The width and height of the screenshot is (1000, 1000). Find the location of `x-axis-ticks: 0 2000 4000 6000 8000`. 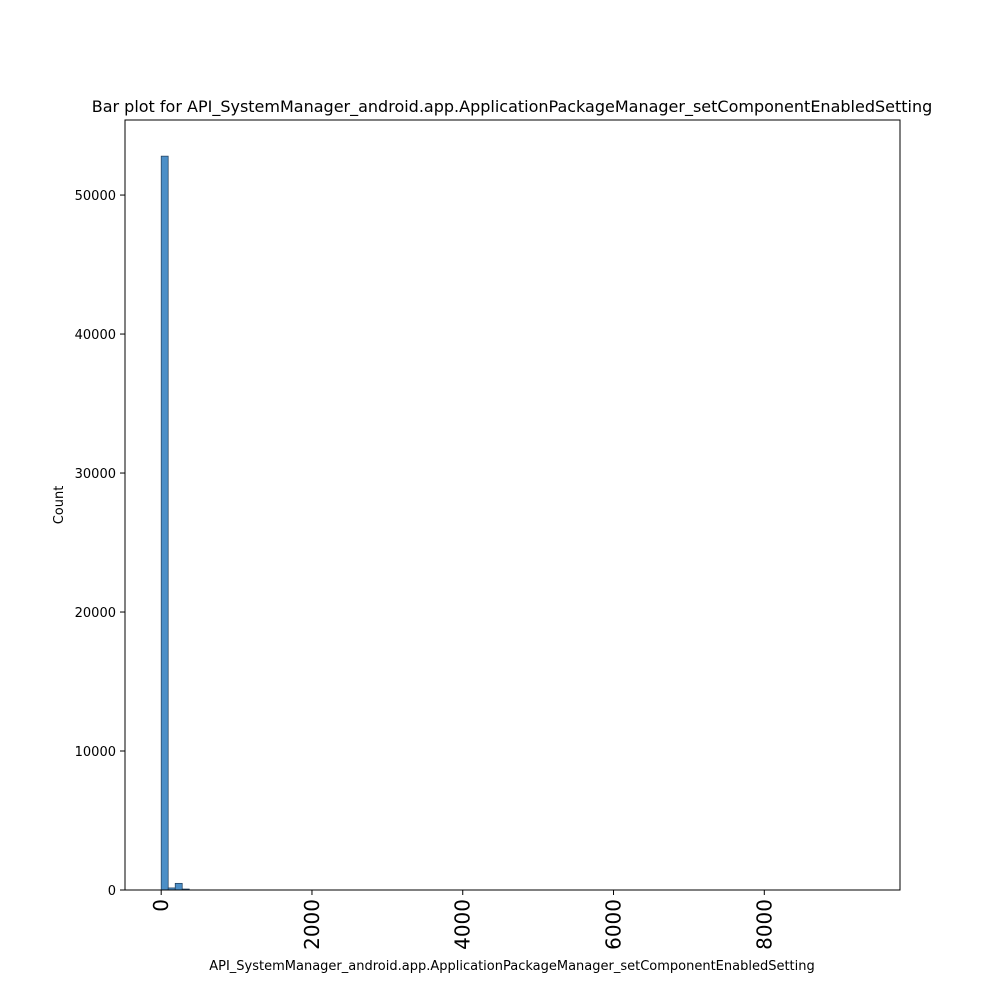

x-axis-ticks: 0 2000 4000 6000 8000 is located at coordinates (462, 920).